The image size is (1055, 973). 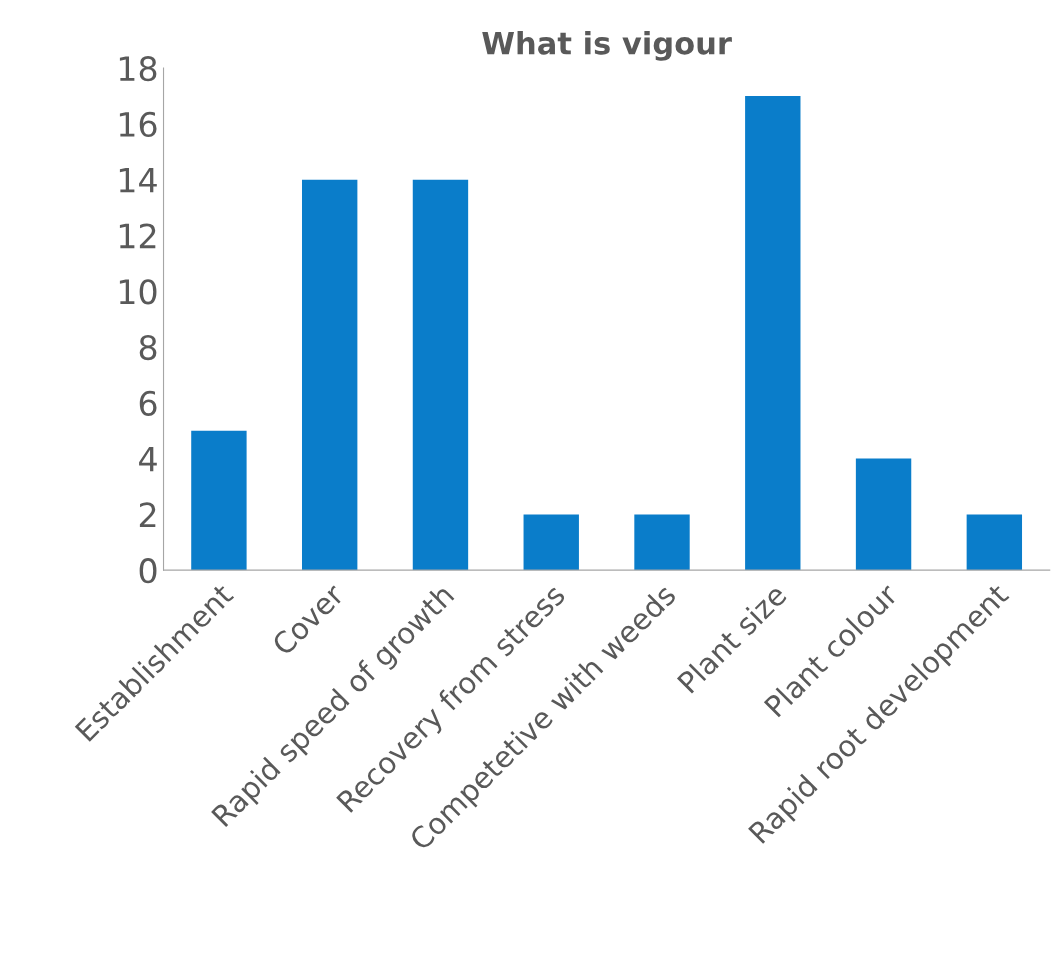 What do you see at coordinates (138, 180) in the screenshot?
I see `y-tick-label: 14` at bounding box center [138, 180].